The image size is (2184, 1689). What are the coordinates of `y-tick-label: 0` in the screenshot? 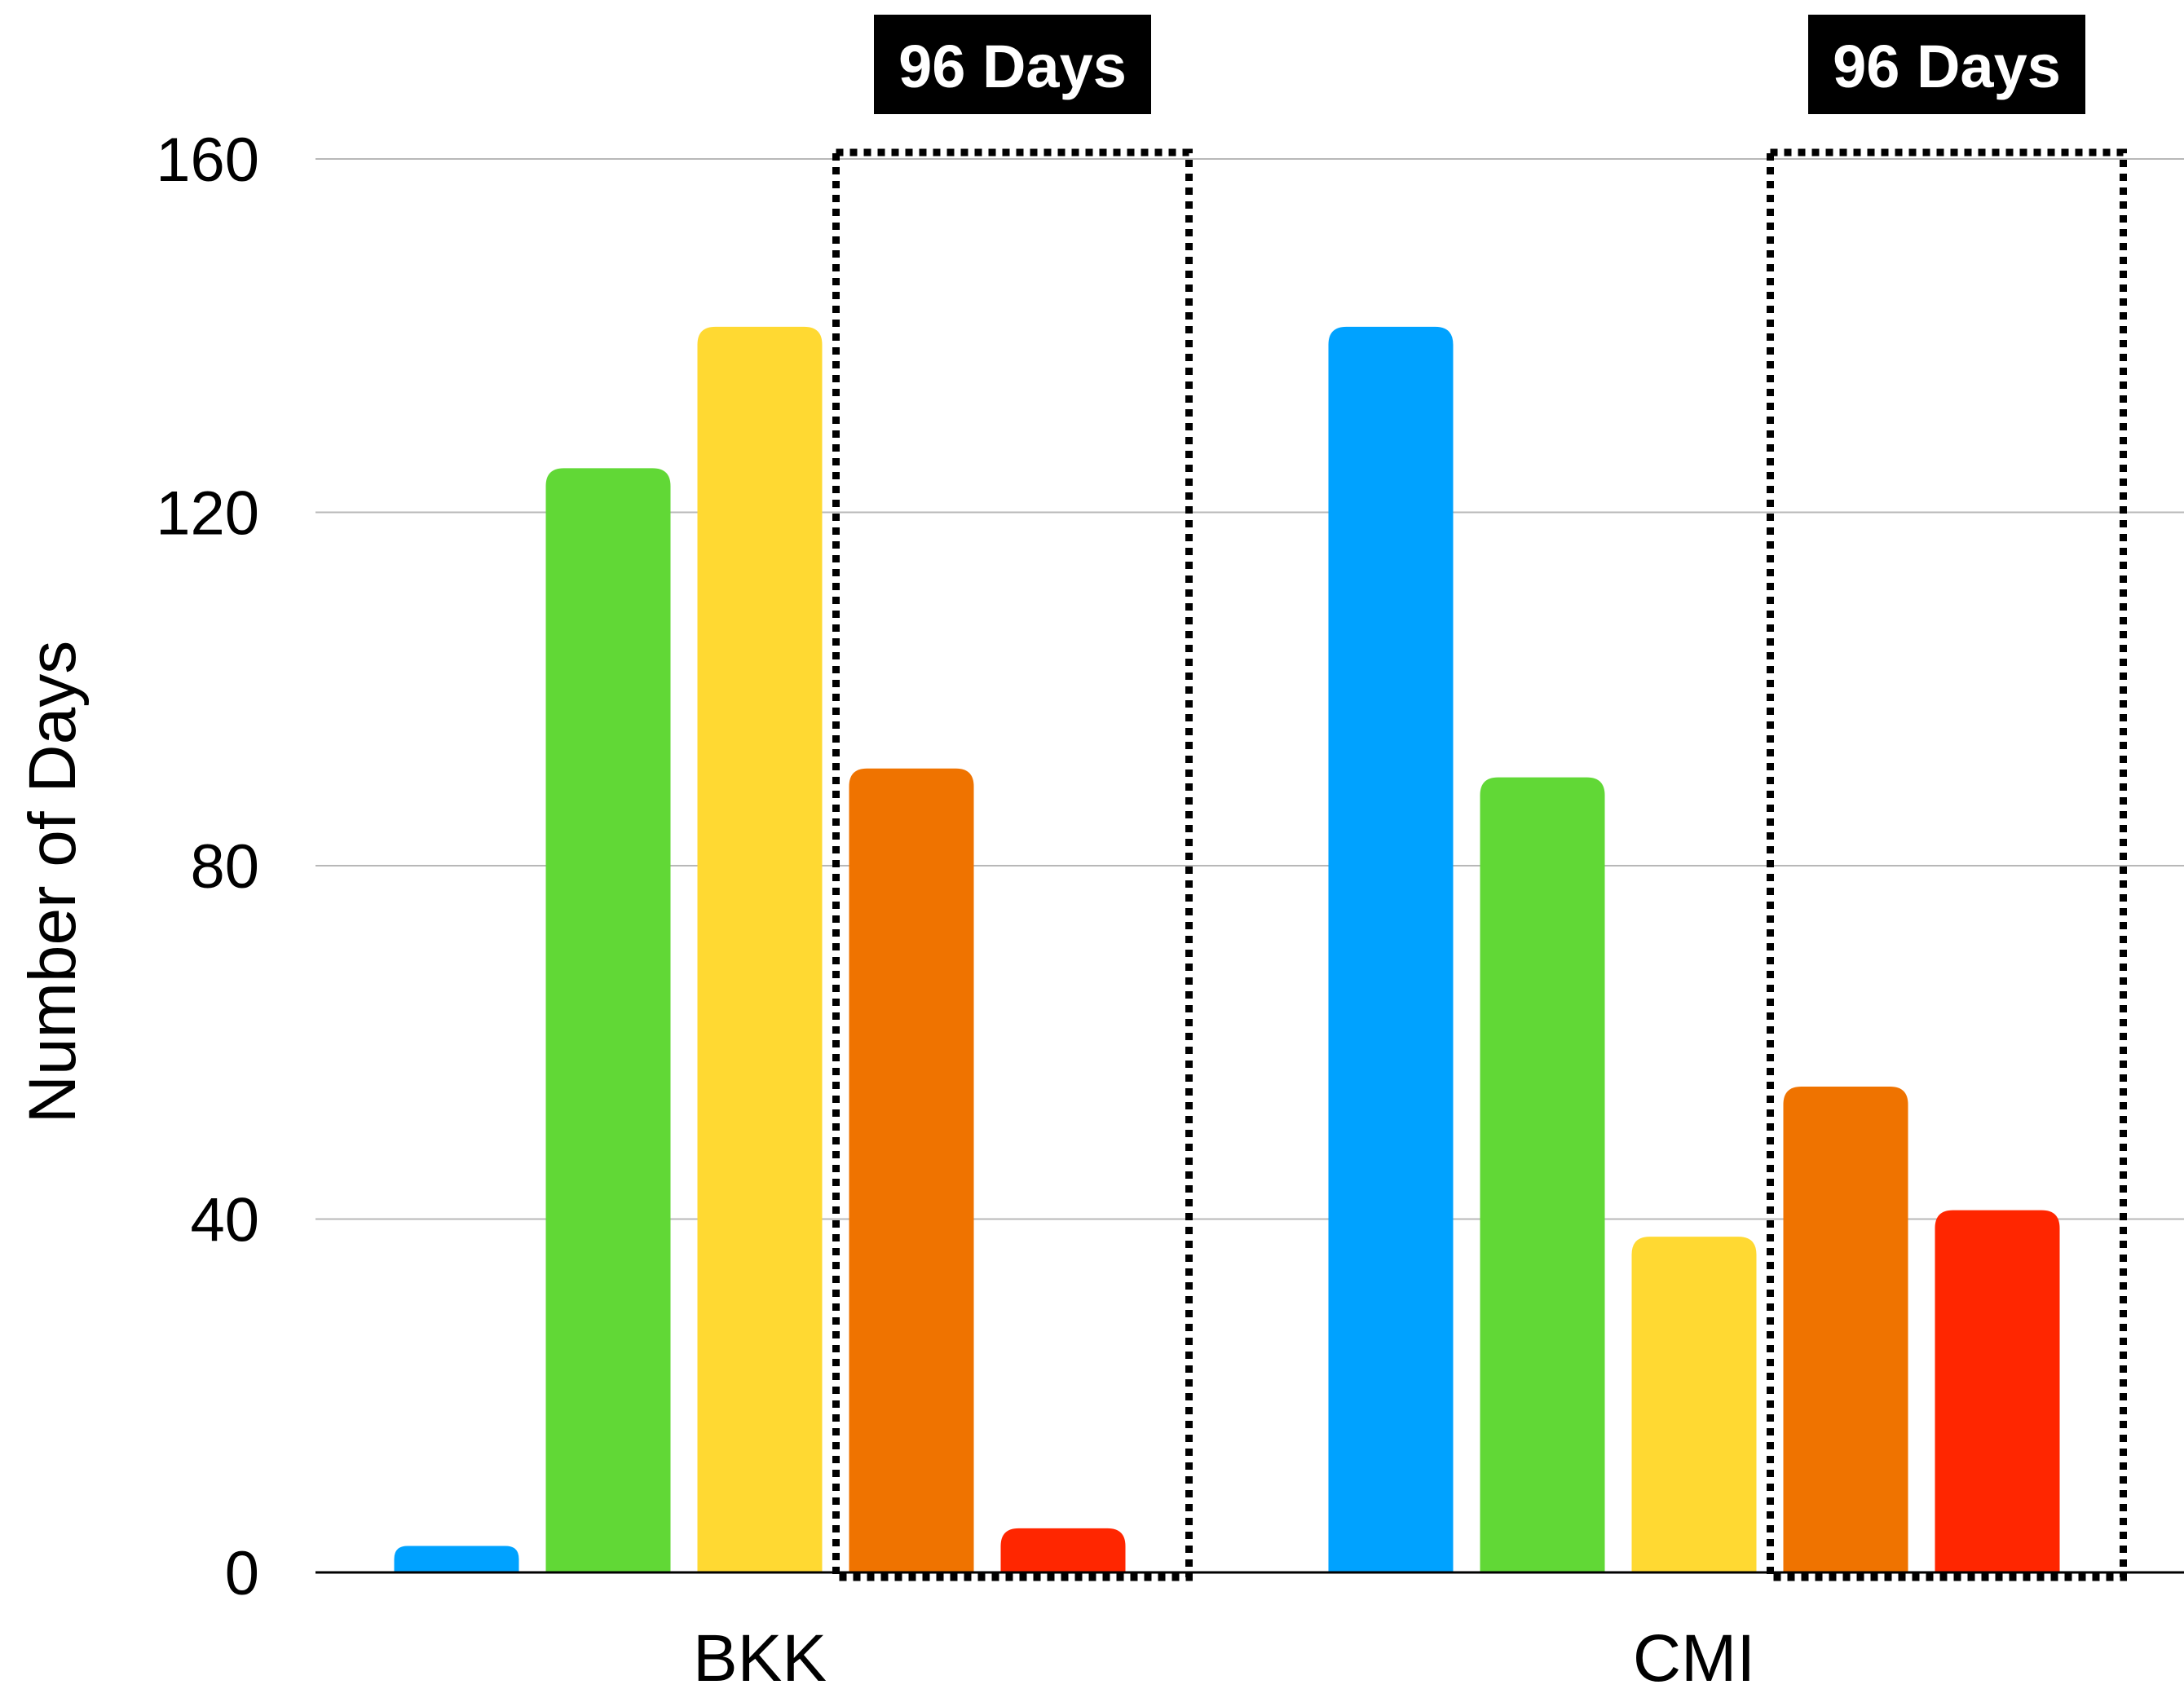 It's located at (242, 1573).